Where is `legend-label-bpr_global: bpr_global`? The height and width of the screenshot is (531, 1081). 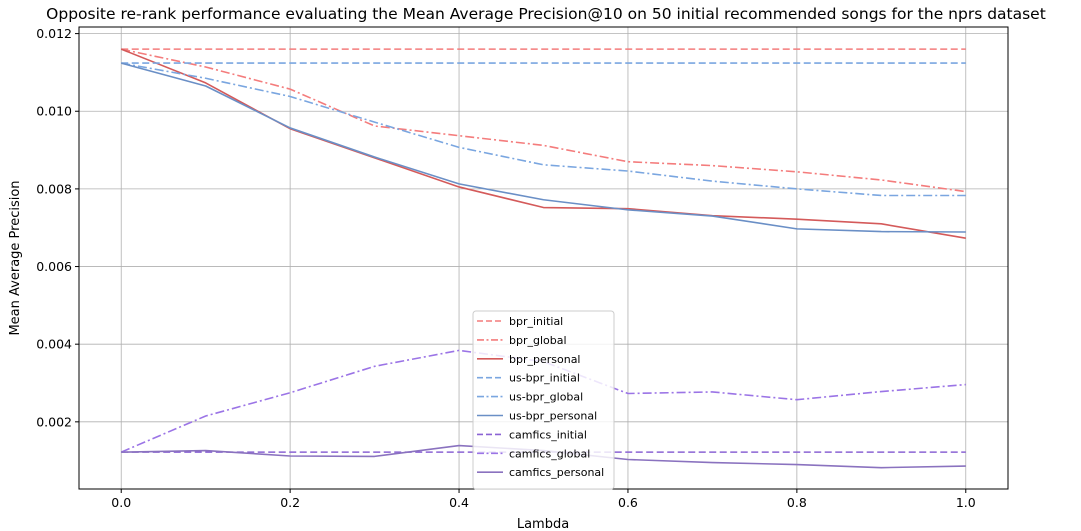
legend-label-bpr_global: bpr_global is located at coordinates (538, 340).